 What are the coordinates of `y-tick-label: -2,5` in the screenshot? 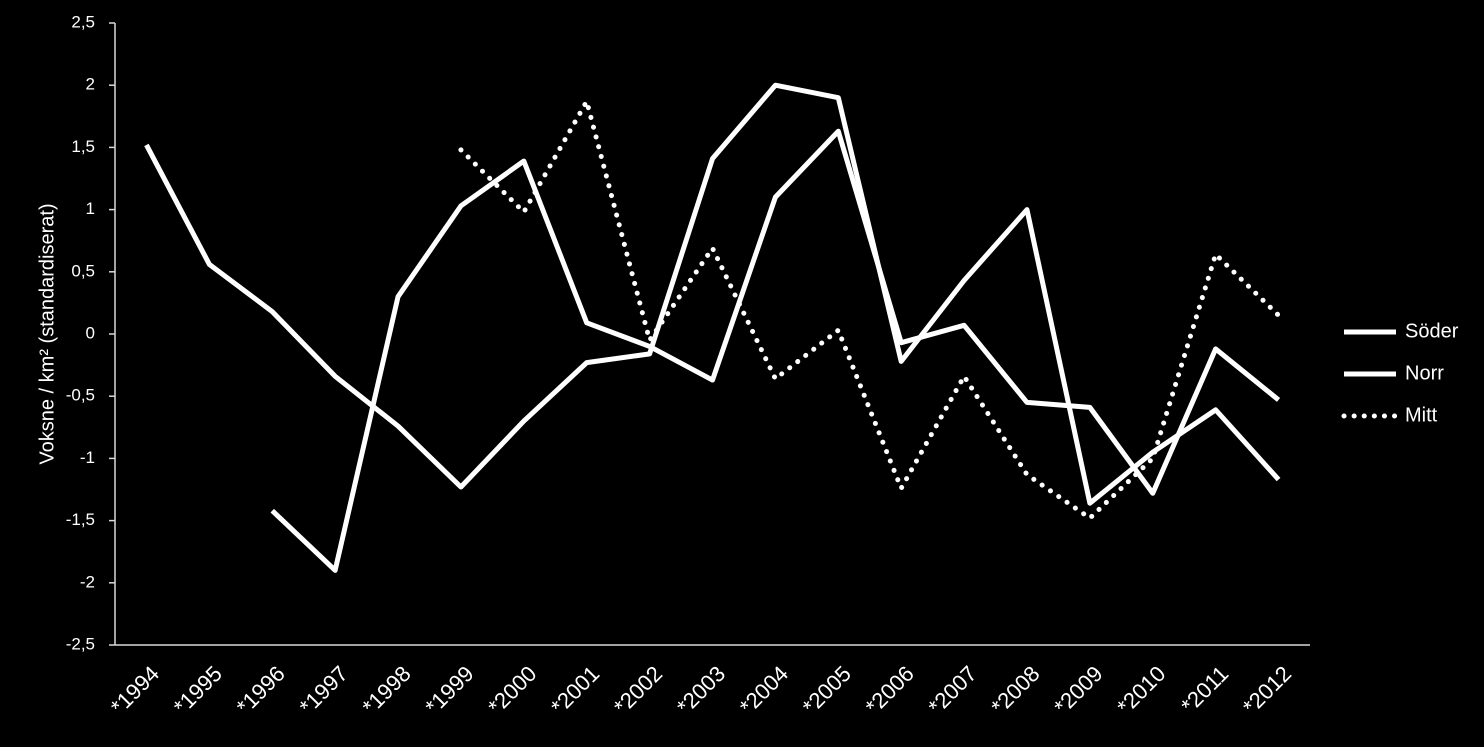 It's located at (80, 643).